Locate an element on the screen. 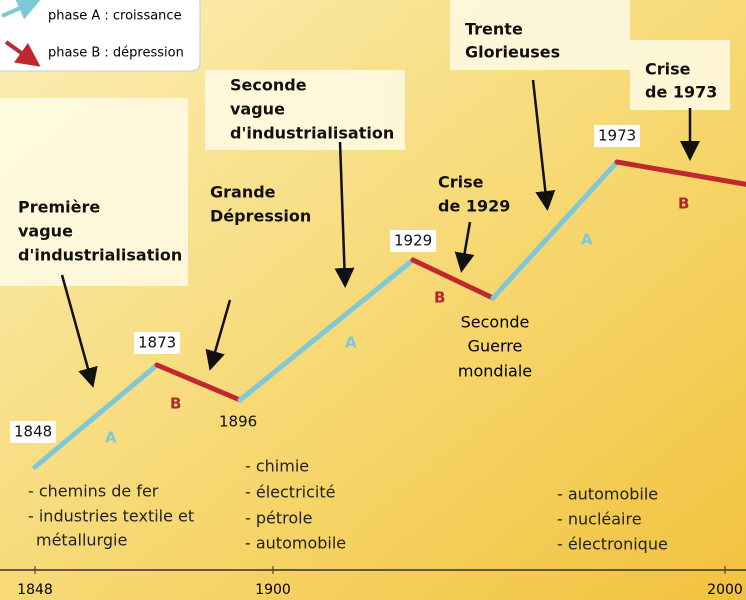 The height and width of the screenshot is (600, 746). year-label: 1848 is located at coordinates (33, 432).